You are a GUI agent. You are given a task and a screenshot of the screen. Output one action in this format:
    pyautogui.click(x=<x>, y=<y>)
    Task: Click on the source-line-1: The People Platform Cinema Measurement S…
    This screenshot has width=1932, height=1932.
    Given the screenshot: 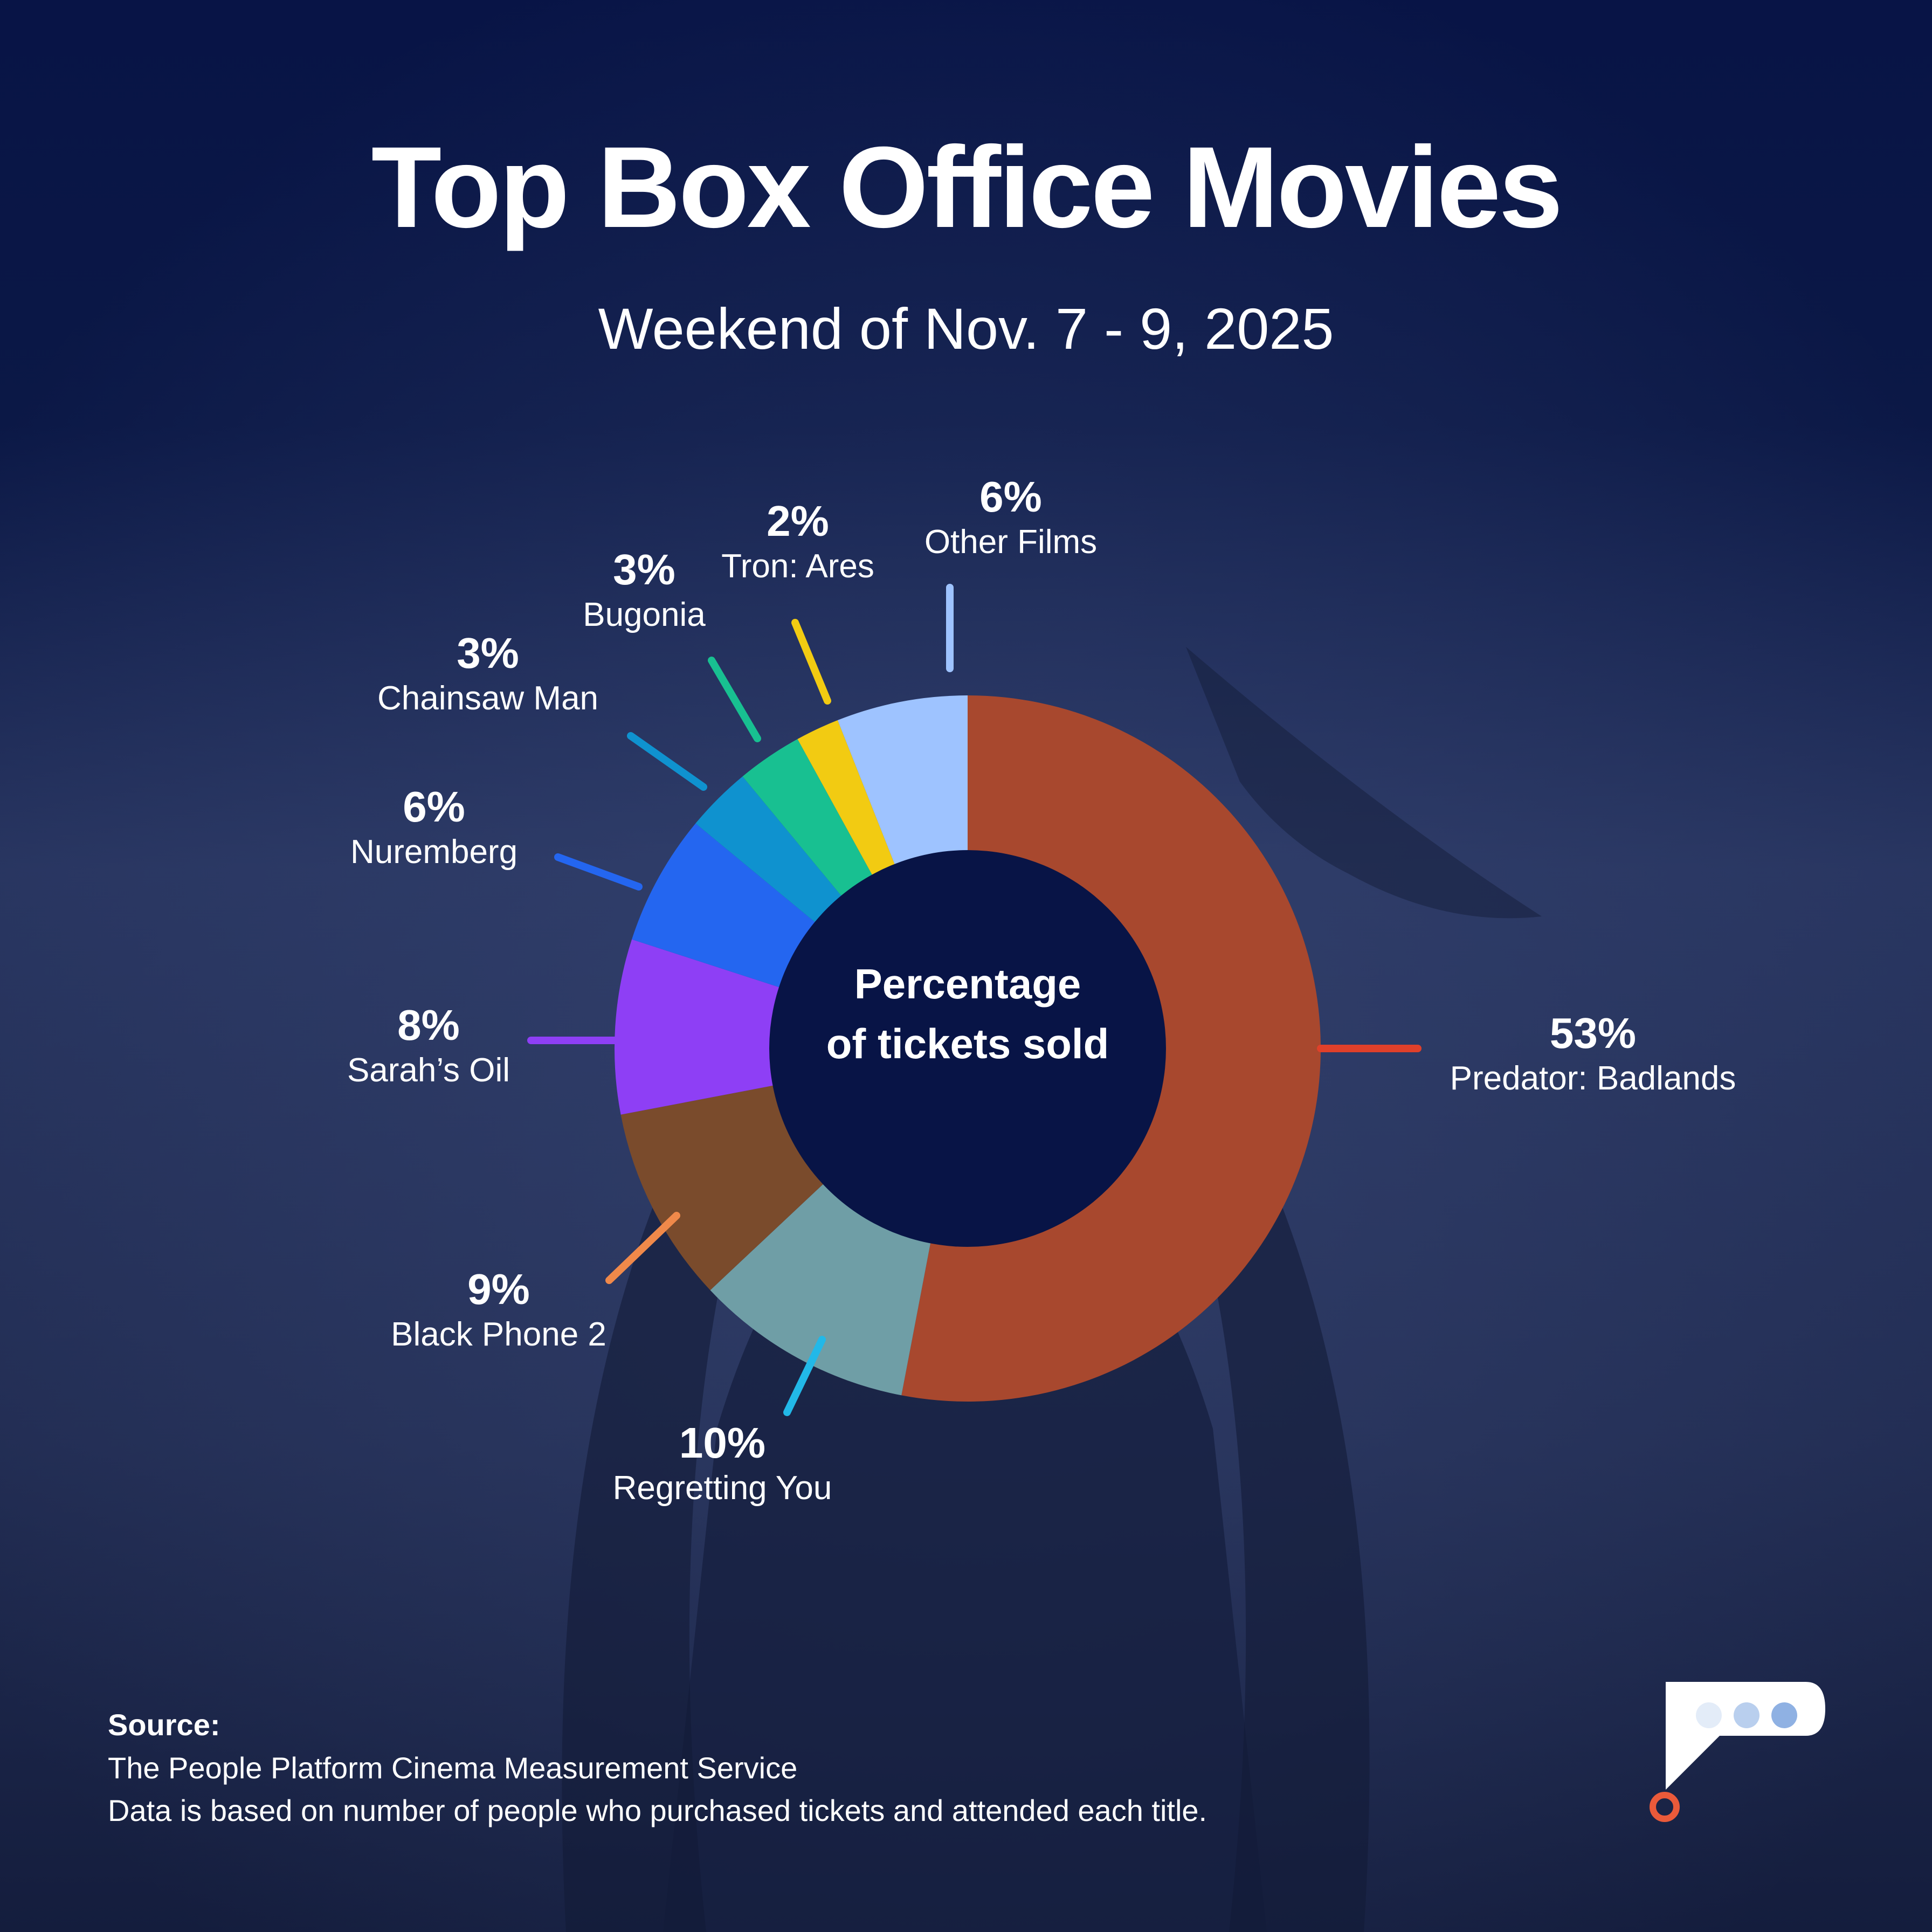 What is the action you would take?
    pyautogui.click(x=453, y=1767)
    